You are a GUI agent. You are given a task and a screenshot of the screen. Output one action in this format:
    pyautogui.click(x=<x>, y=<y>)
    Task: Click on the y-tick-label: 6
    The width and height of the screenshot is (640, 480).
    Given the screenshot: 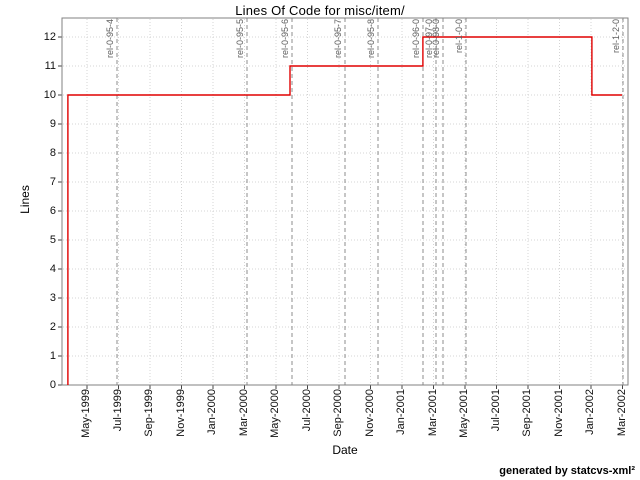 What is the action you would take?
    pyautogui.click(x=52, y=211)
    